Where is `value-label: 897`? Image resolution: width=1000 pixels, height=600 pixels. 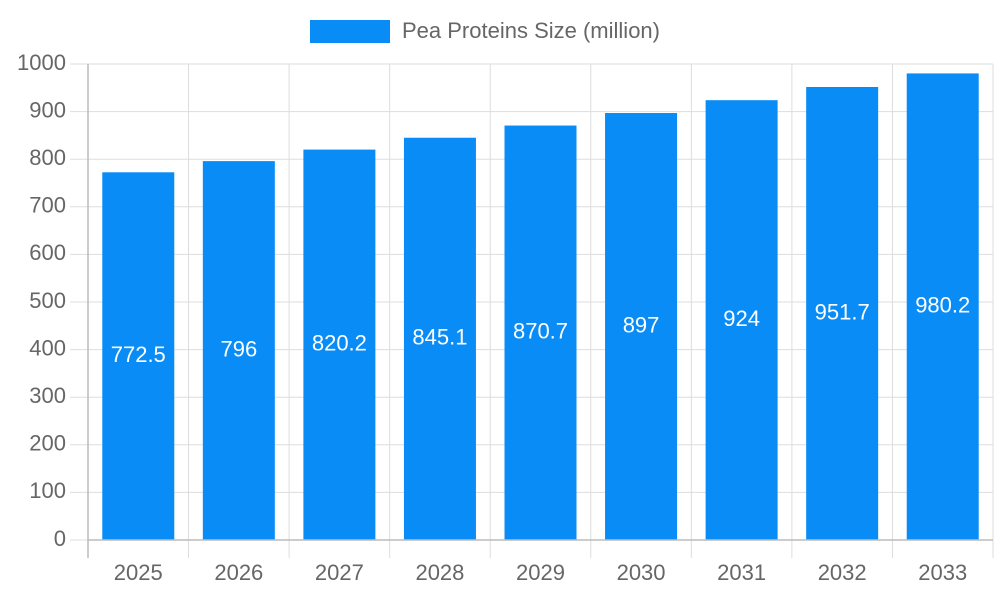
value-label: 897 is located at coordinates (641, 324).